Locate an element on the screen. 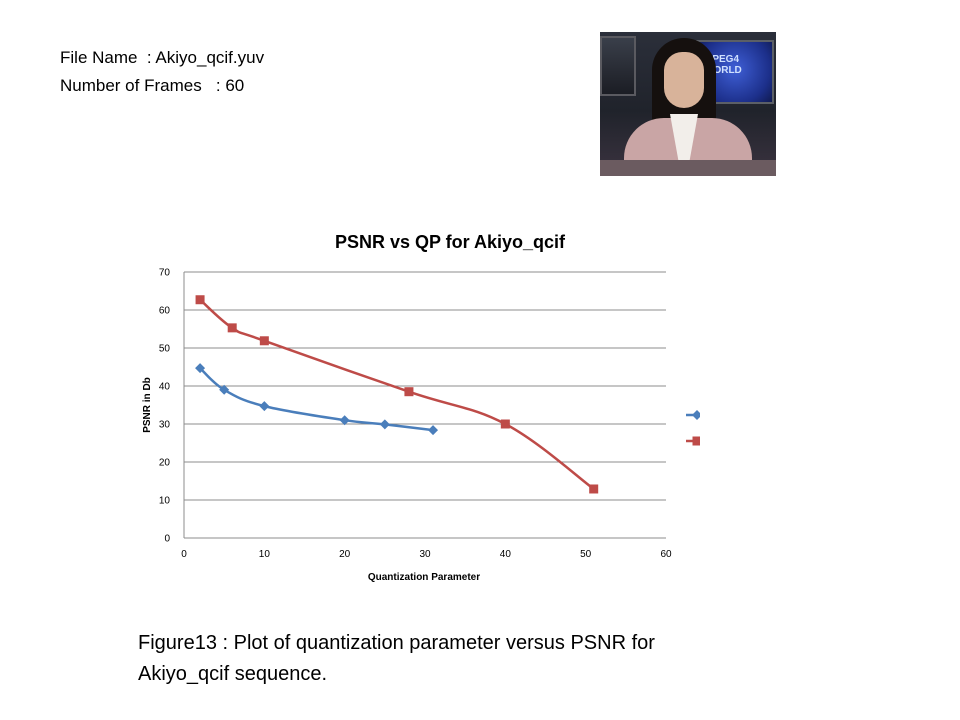 The height and width of the screenshot is (720, 960). y-tick-label-40: 40 is located at coordinates (165, 387).